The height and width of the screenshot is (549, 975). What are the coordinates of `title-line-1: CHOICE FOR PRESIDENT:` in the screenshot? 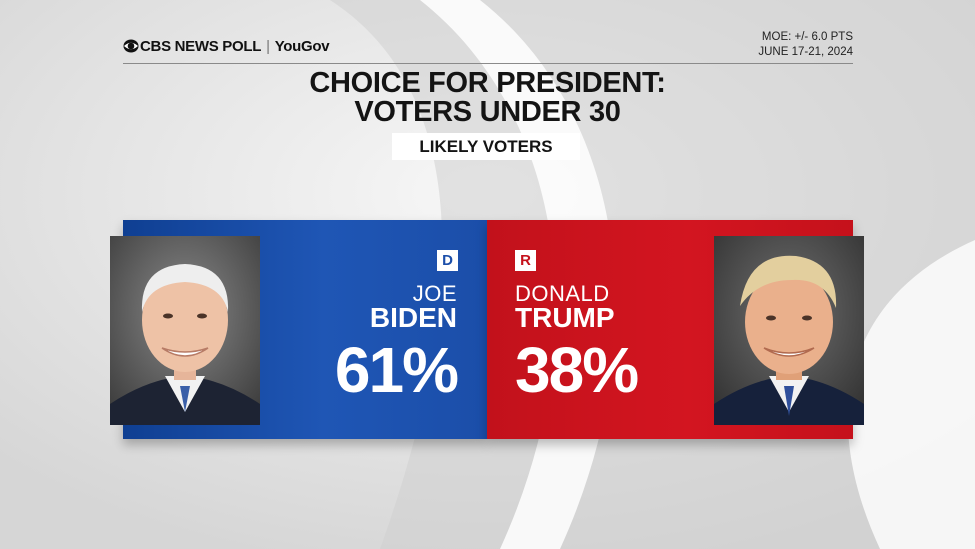 It's located at (487, 83).